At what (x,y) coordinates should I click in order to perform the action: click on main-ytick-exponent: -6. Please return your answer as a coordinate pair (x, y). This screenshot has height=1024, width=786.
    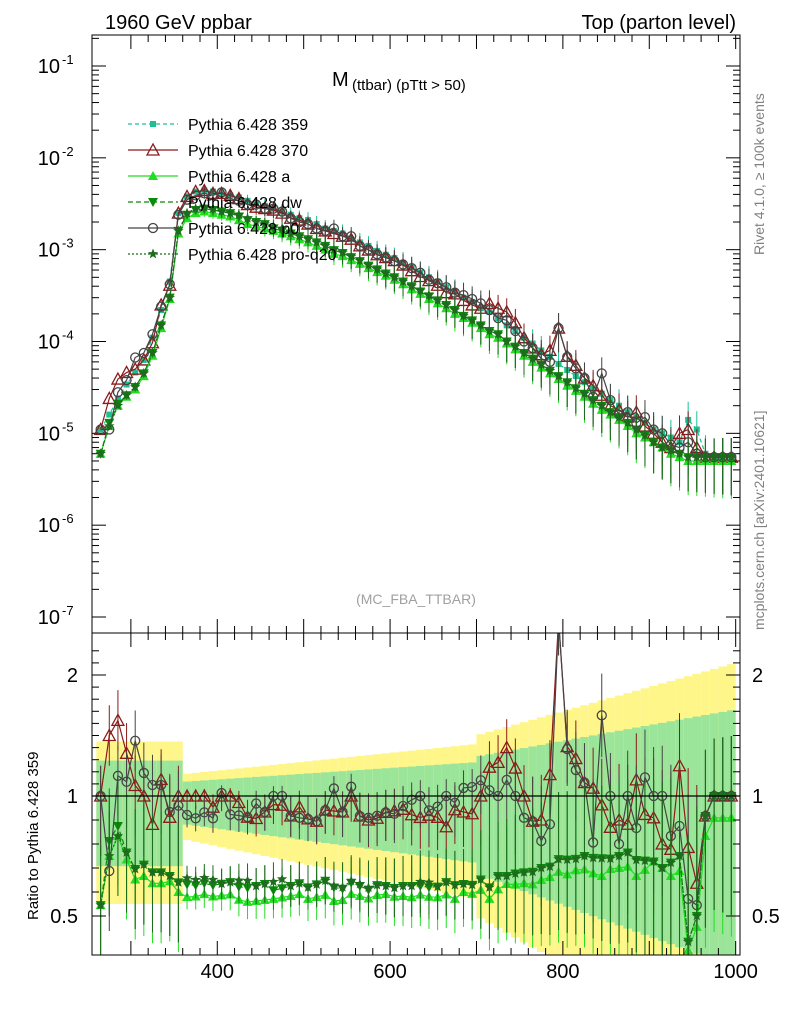
    Looking at the image, I should click on (68, 518).